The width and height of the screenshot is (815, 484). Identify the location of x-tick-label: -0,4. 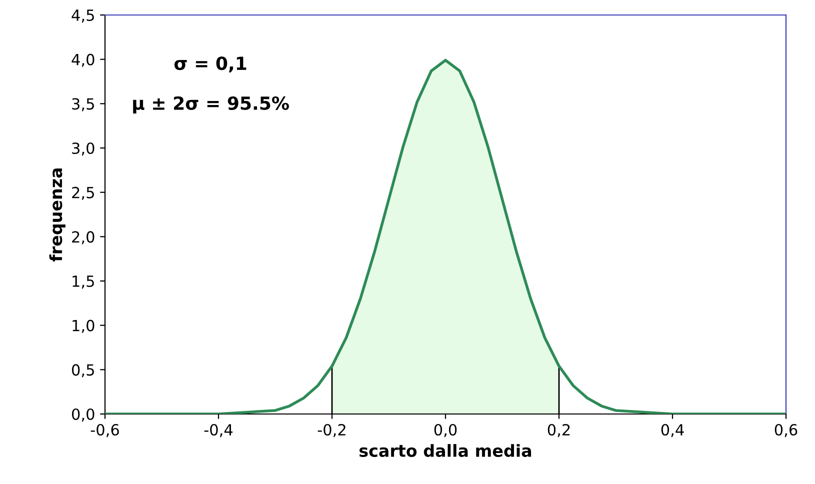
(218, 431).